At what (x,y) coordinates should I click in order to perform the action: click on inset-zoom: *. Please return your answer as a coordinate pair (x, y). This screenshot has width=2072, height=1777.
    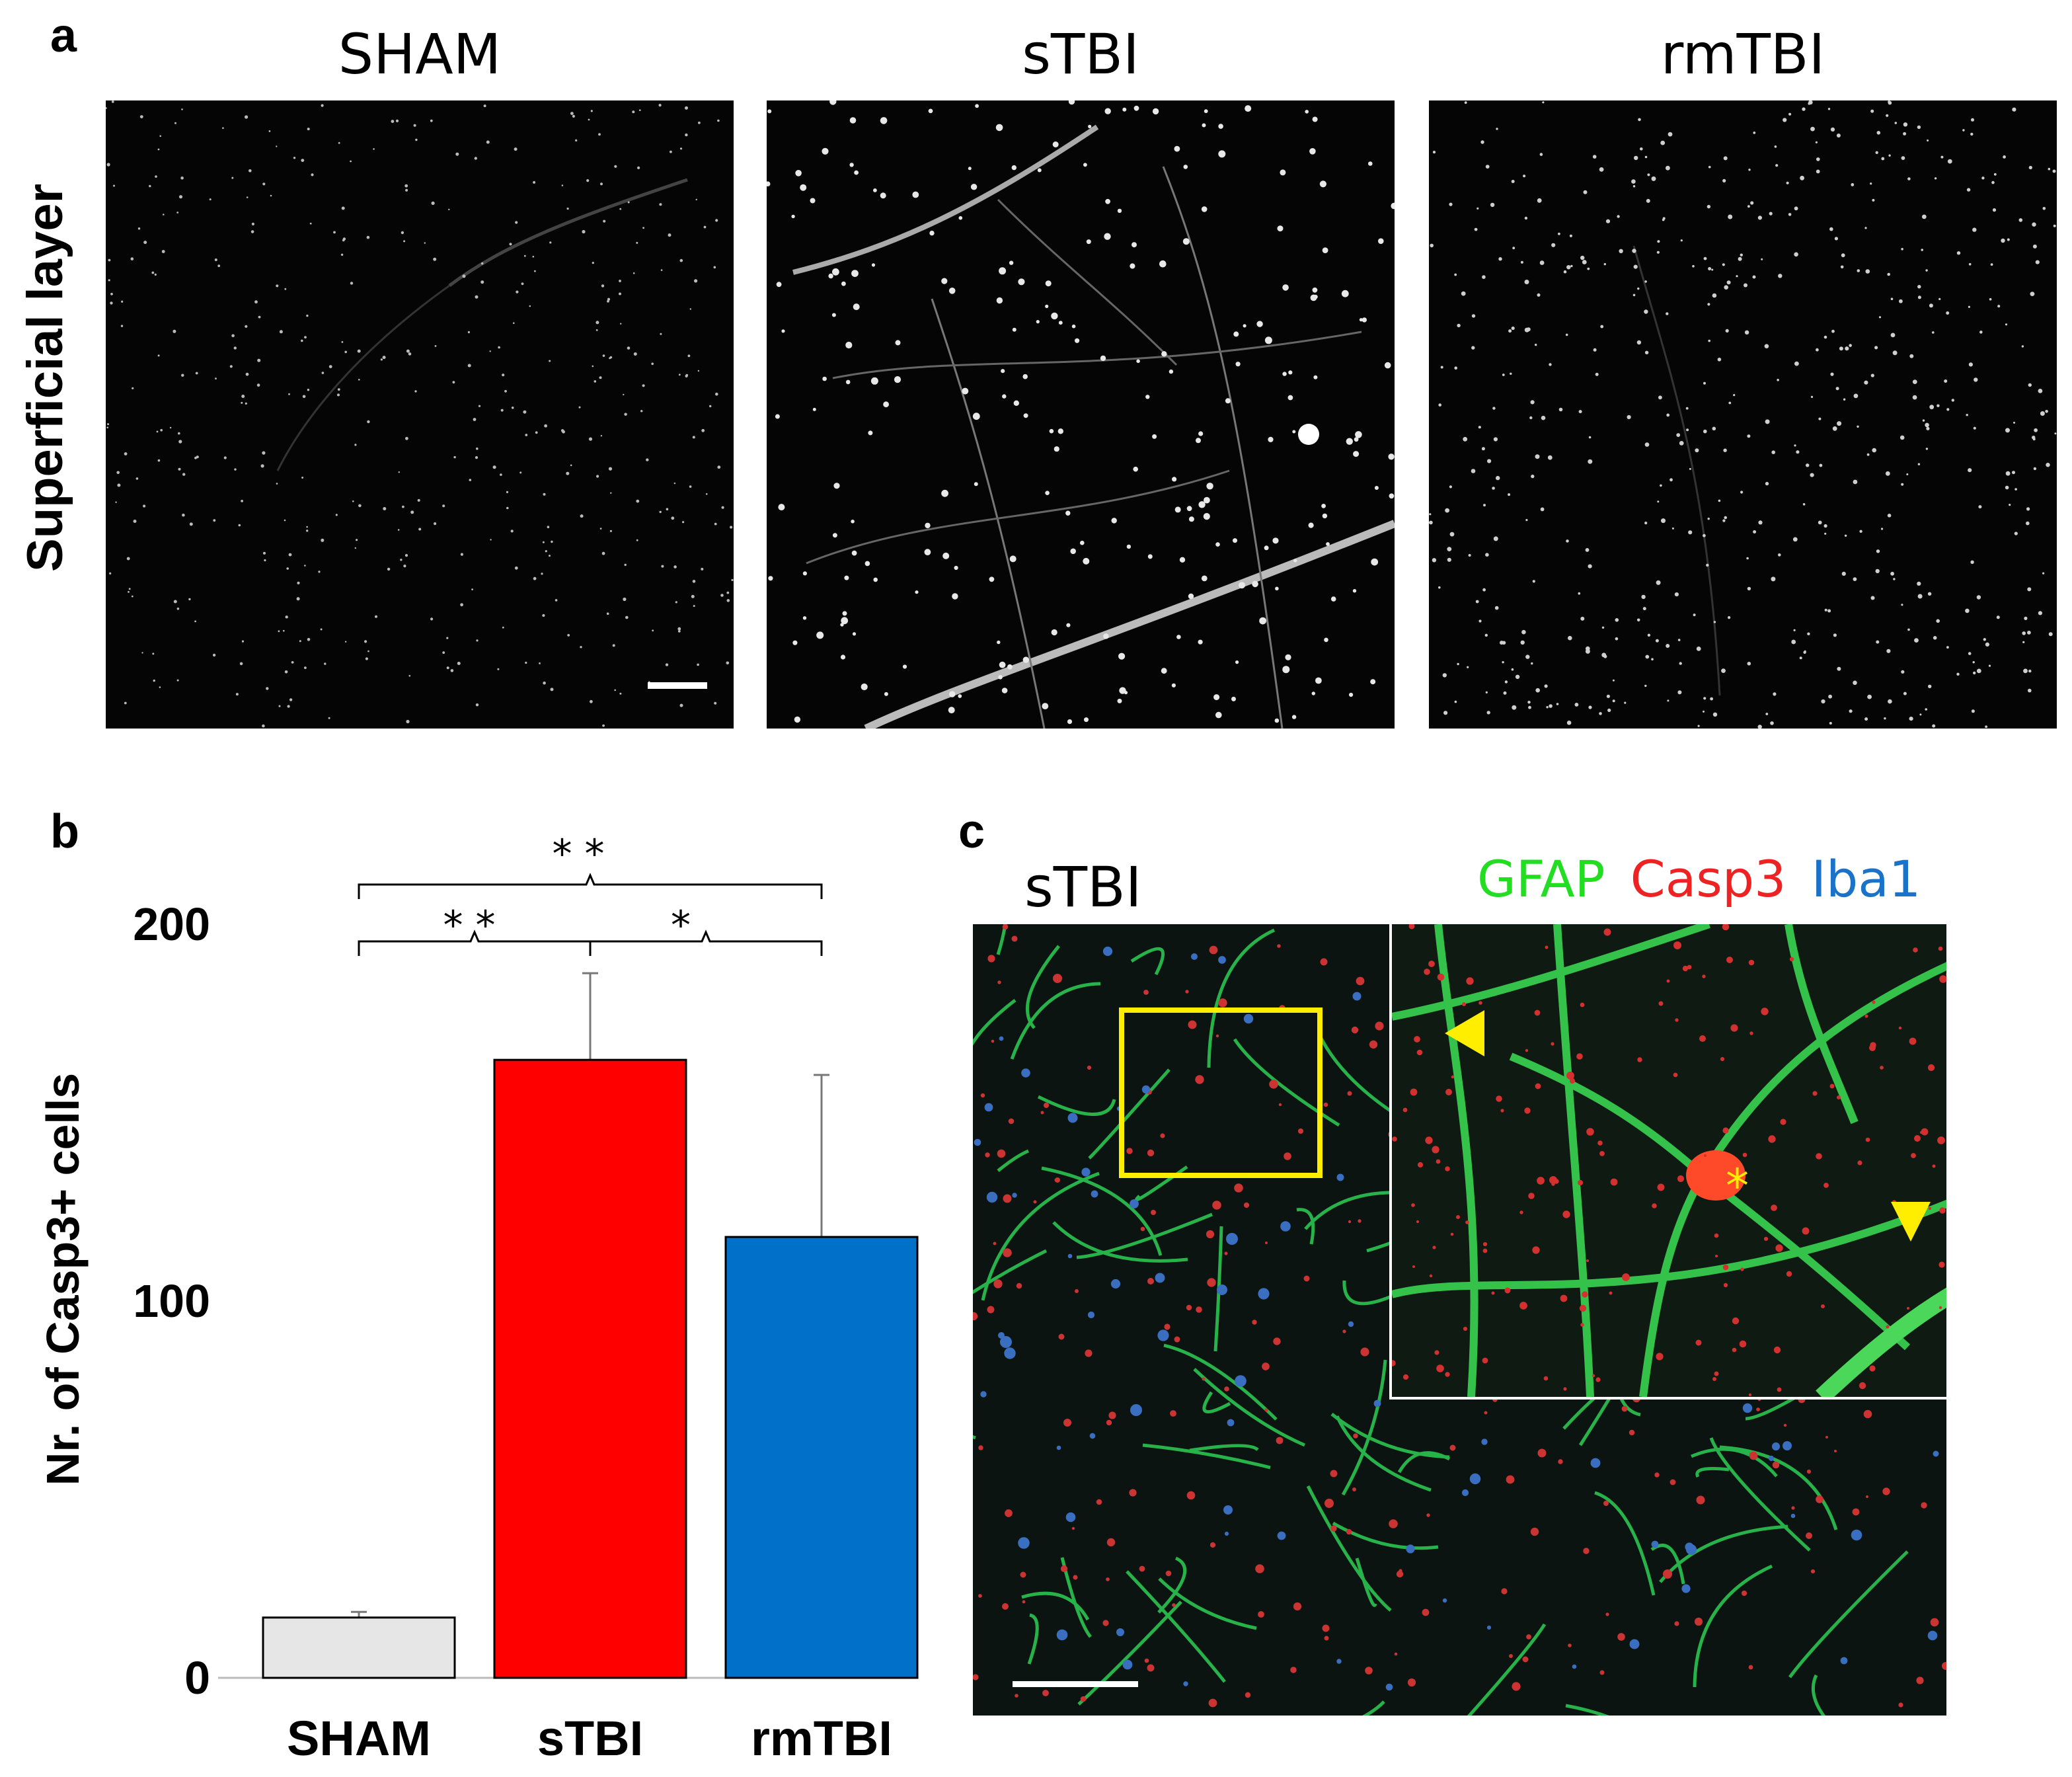
    Looking at the image, I should click on (1667, 1162).